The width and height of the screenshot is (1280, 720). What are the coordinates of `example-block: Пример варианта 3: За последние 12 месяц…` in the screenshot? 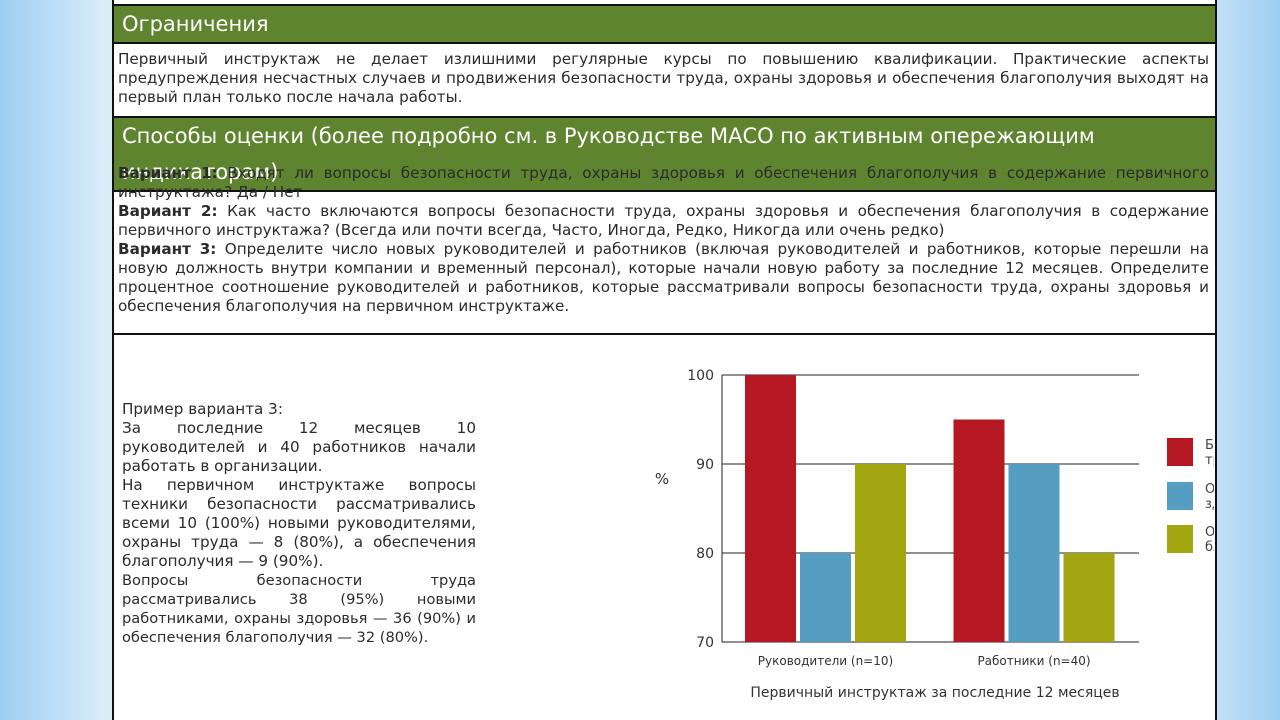 It's located at (299, 523).